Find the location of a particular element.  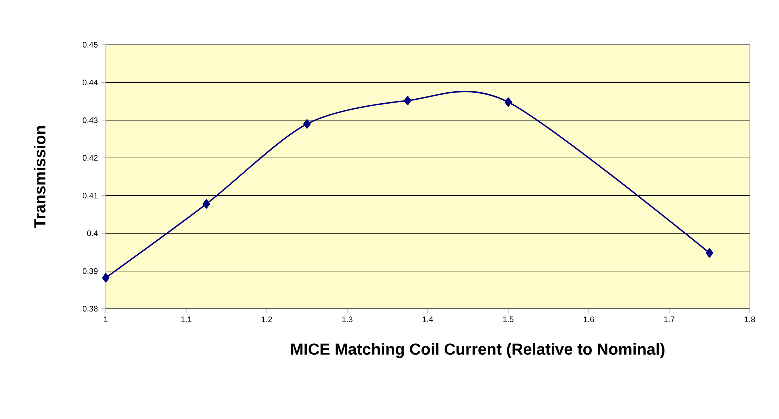

x-tick-label: 1 is located at coordinates (106, 319).